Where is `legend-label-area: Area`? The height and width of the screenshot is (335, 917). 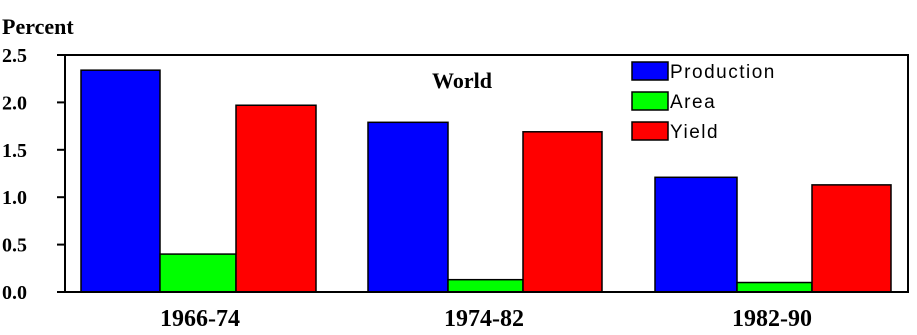 legend-label-area: Area is located at coordinates (693, 102).